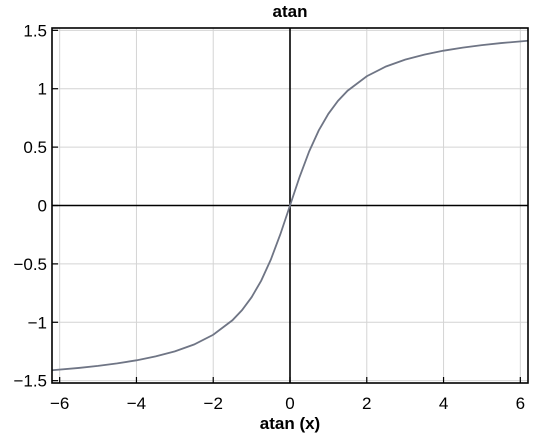  I want to click on x-tick-label: −6, so click(59, 403).